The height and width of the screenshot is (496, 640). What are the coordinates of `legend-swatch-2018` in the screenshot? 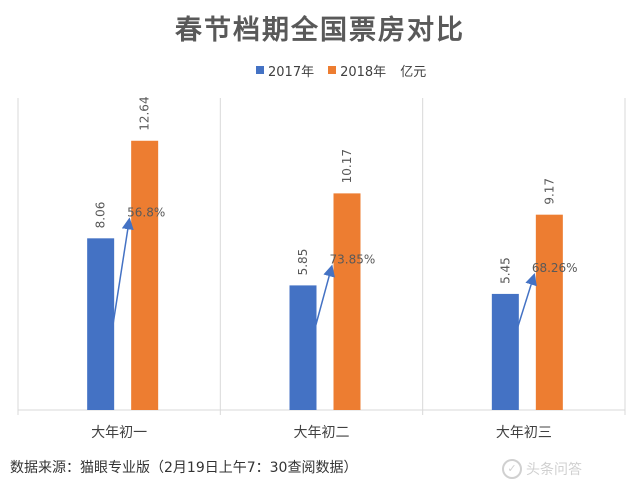 It's located at (332, 70).